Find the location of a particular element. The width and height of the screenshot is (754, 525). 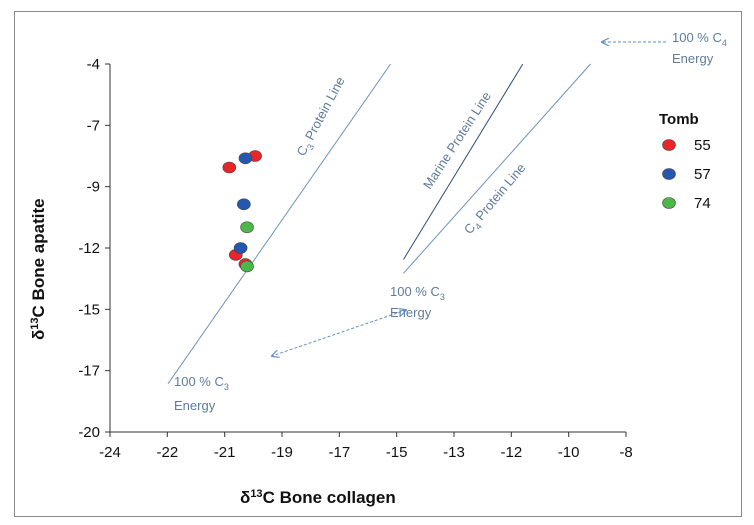

annotation-c4-energy-line2: Energy is located at coordinates (693, 58).